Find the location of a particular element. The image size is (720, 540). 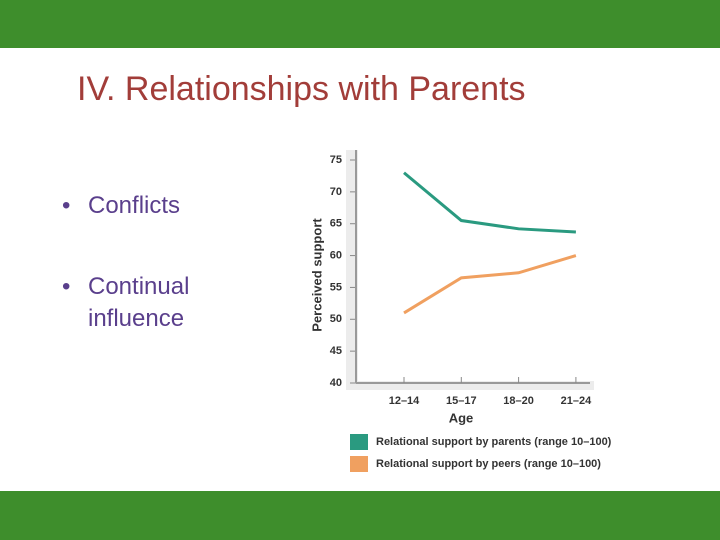

bullet: • Conflicts is located at coordinates (162, 206).